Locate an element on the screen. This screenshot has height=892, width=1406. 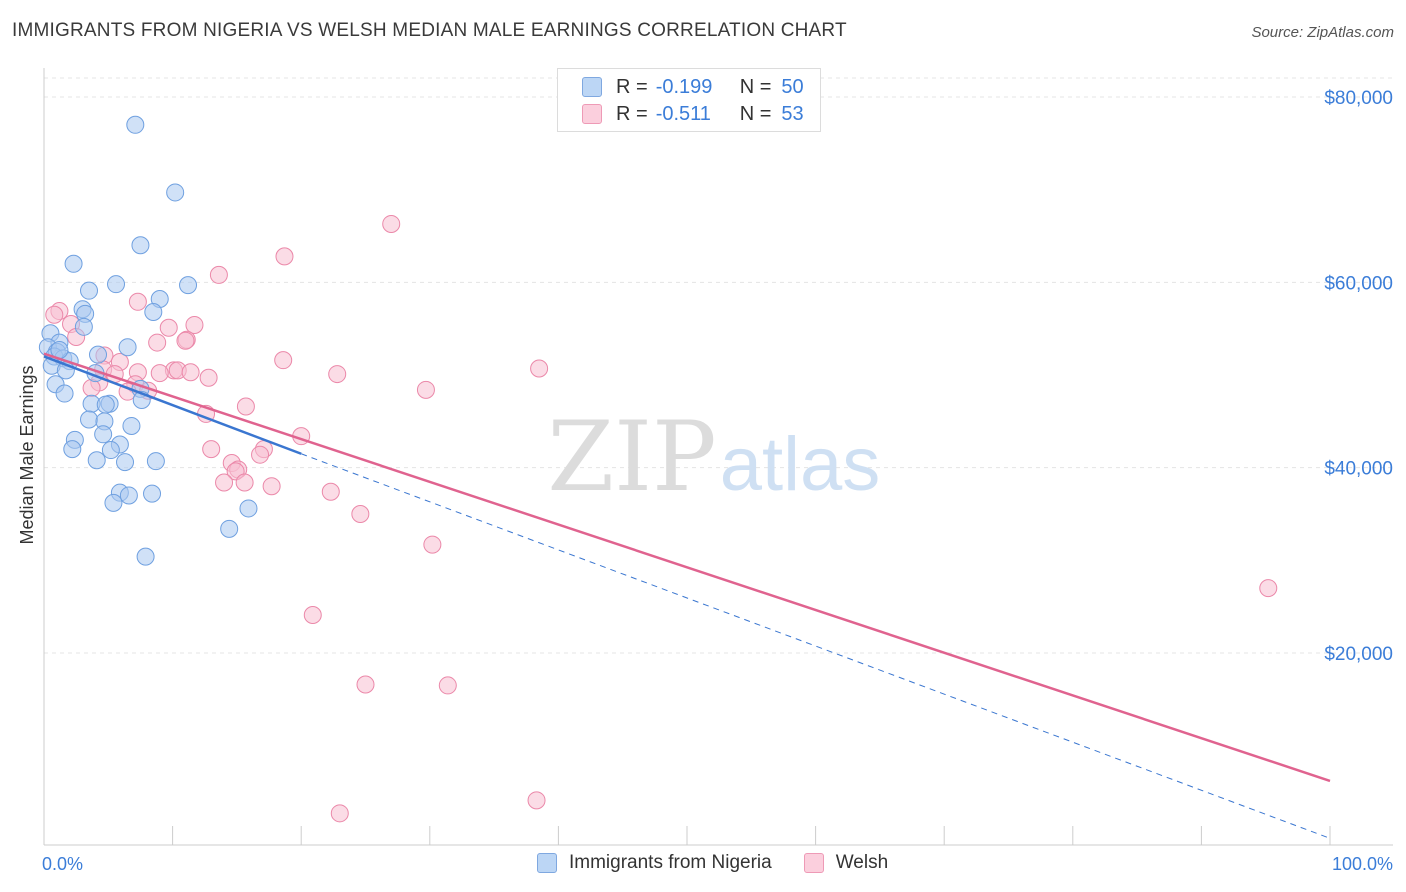
y-axis-label: Median Male Earnings is located at coordinates (27, 454).